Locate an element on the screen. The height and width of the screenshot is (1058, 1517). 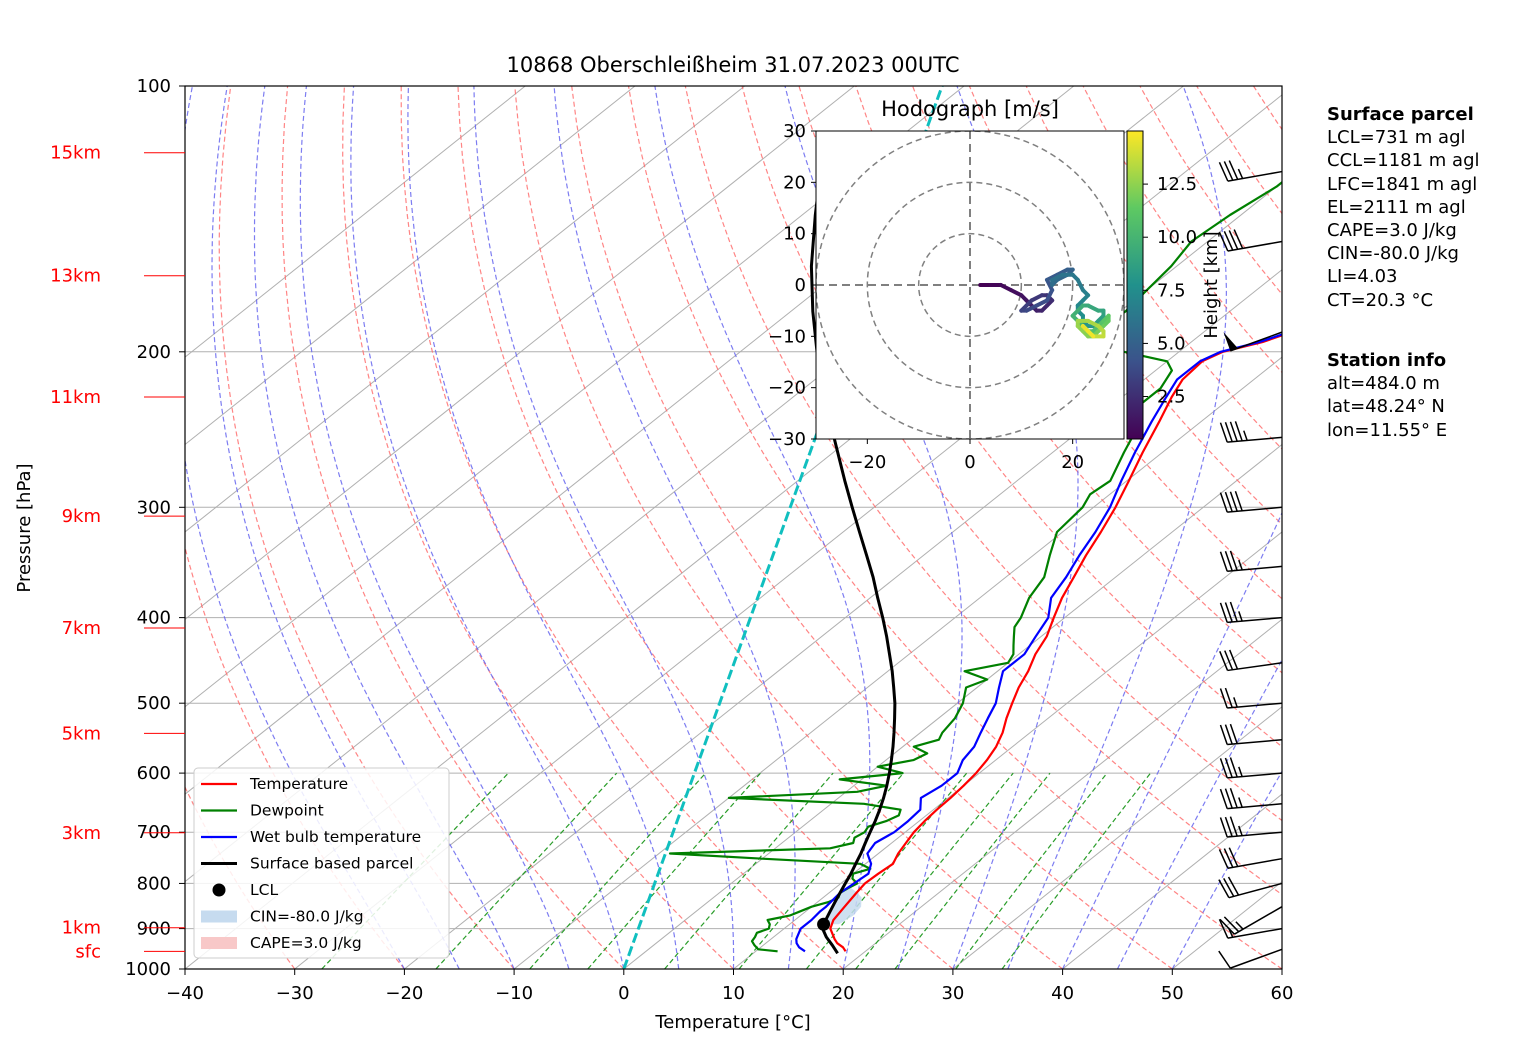
legend-label: Wet bulb temperature is located at coordinates (335, 837).